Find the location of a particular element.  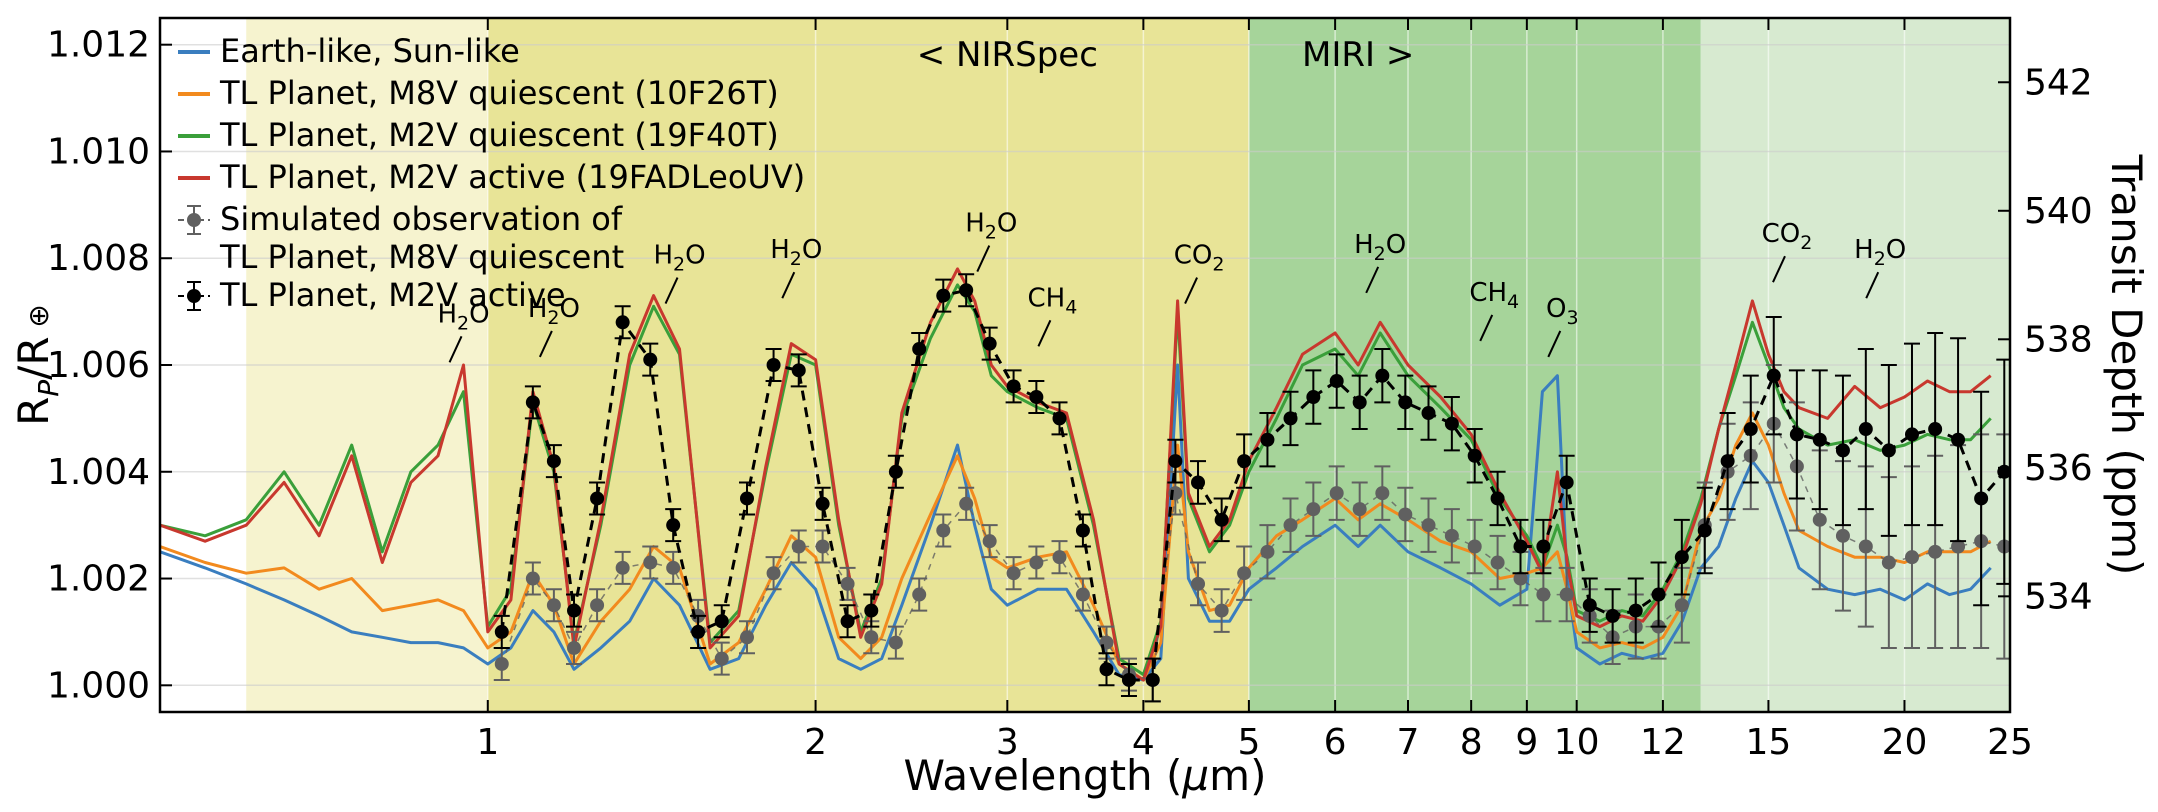

x-tick-label-8: 9 is located at coordinates (1526, 742).